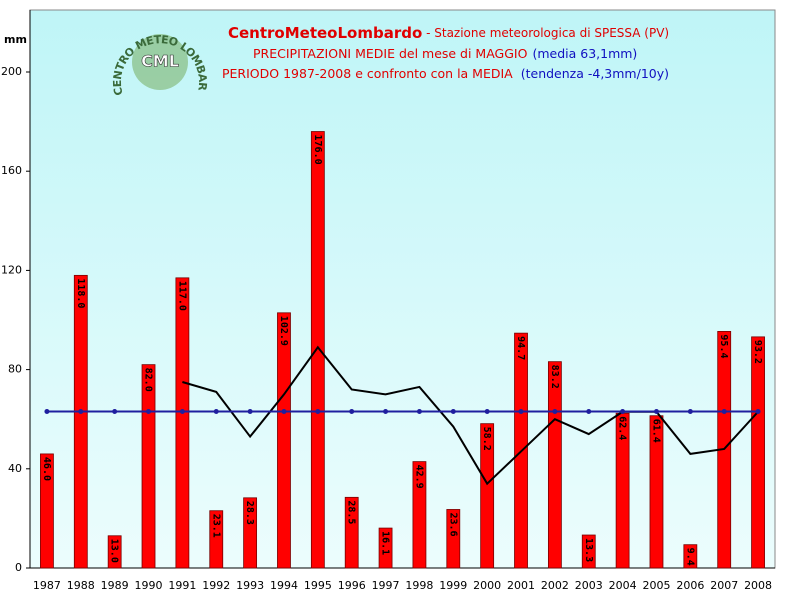  I want to click on x-tick-label: 2002, so click(555, 585).